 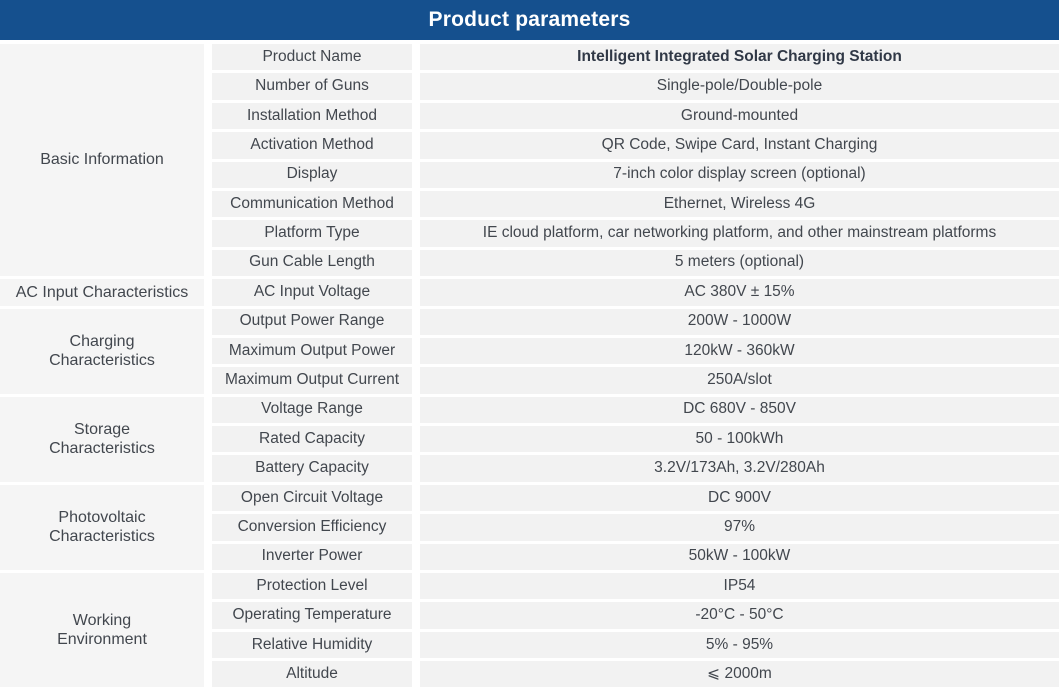 What do you see at coordinates (102, 292) in the screenshot?
I see `category-cell: AC Input Characteristics` at bounding box center [102, 292].